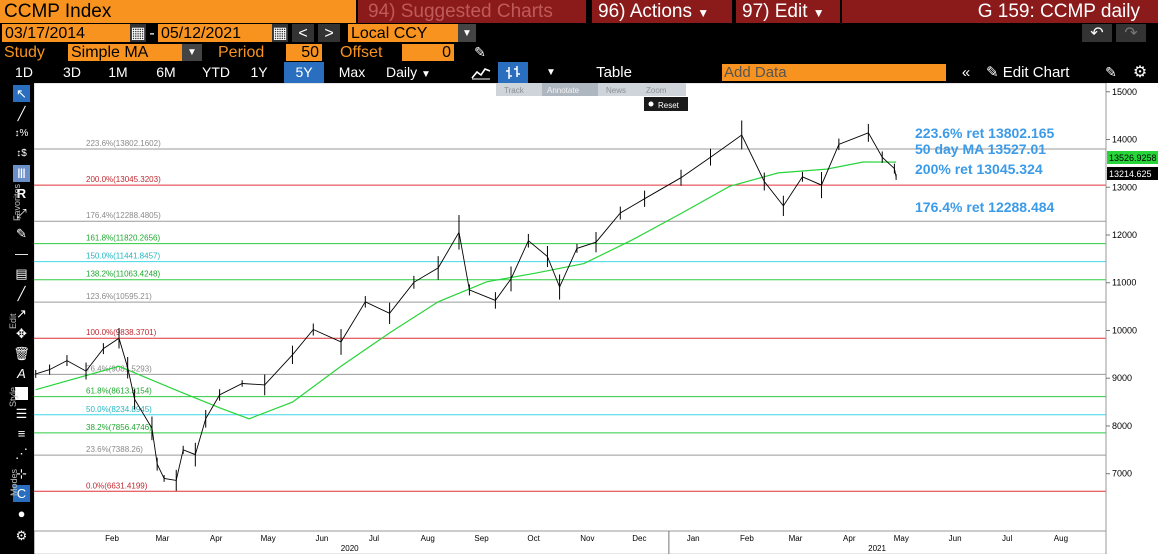 This screenshot has width=1158, height=554. Describe the element at coordinates (21, 493) in the screenshot. I see `mode-icon: C` at that location.